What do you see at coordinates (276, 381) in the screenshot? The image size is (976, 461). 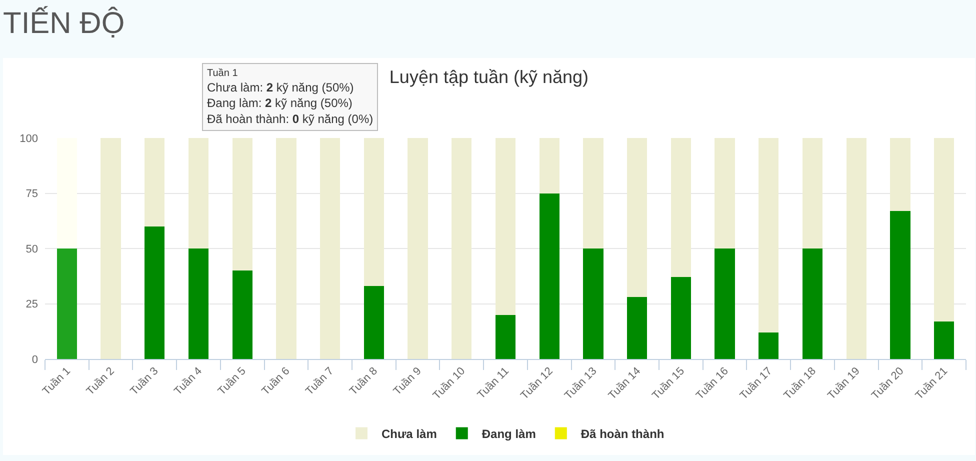 I see `x-tick-label: Tuần 6` at bounding box center [276, 381].